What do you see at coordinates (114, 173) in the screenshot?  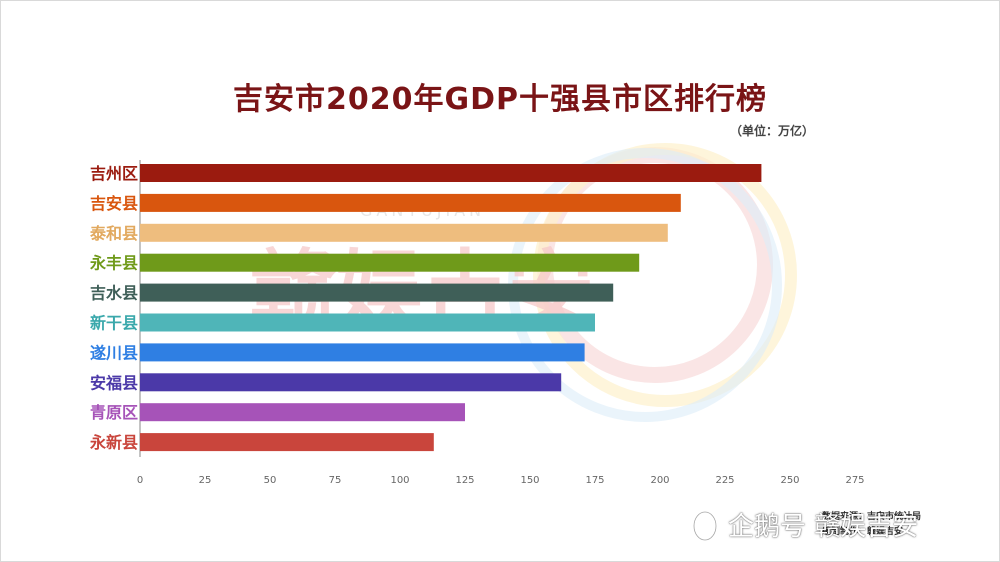 I see `category-label-1: 吉州区` at bounding box center [114, 173].